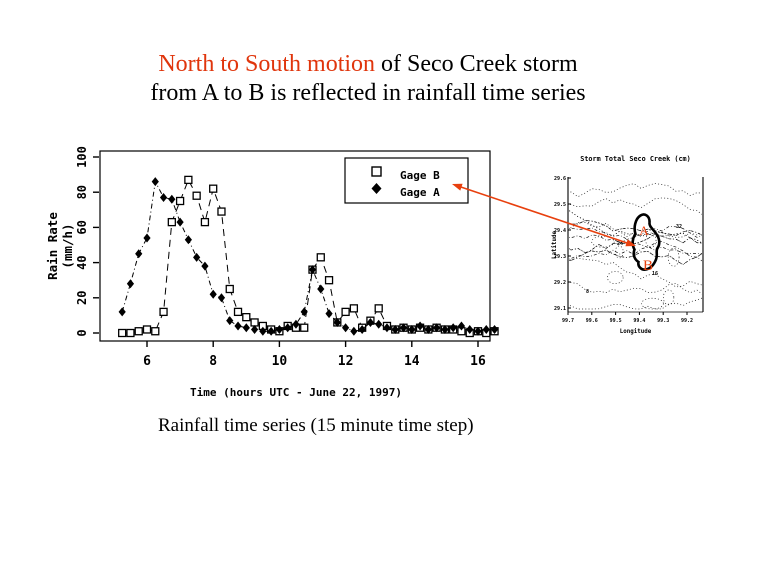 The width and height of the screenshot is (768, 576). What do you see at coordinates (616, 321) in the screenshot?
I see `map-x-tick-label: 99.5` at bounding box center [616, 321].